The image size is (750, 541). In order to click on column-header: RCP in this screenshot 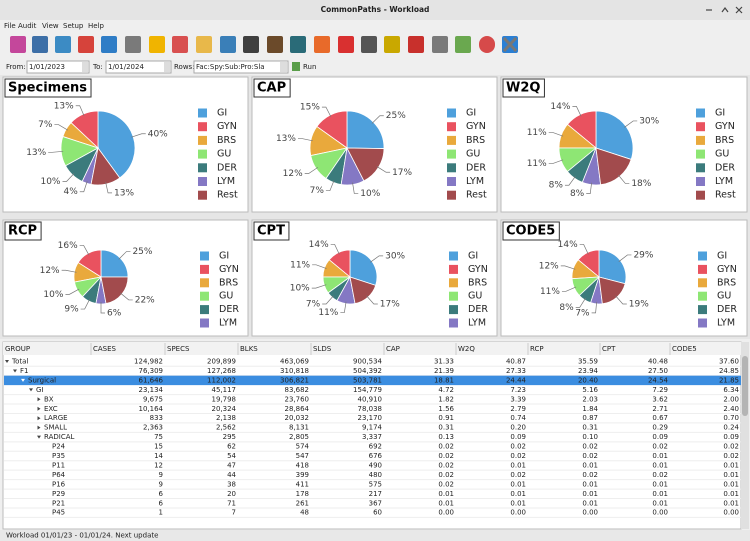, I will do `click(537, 349)`.